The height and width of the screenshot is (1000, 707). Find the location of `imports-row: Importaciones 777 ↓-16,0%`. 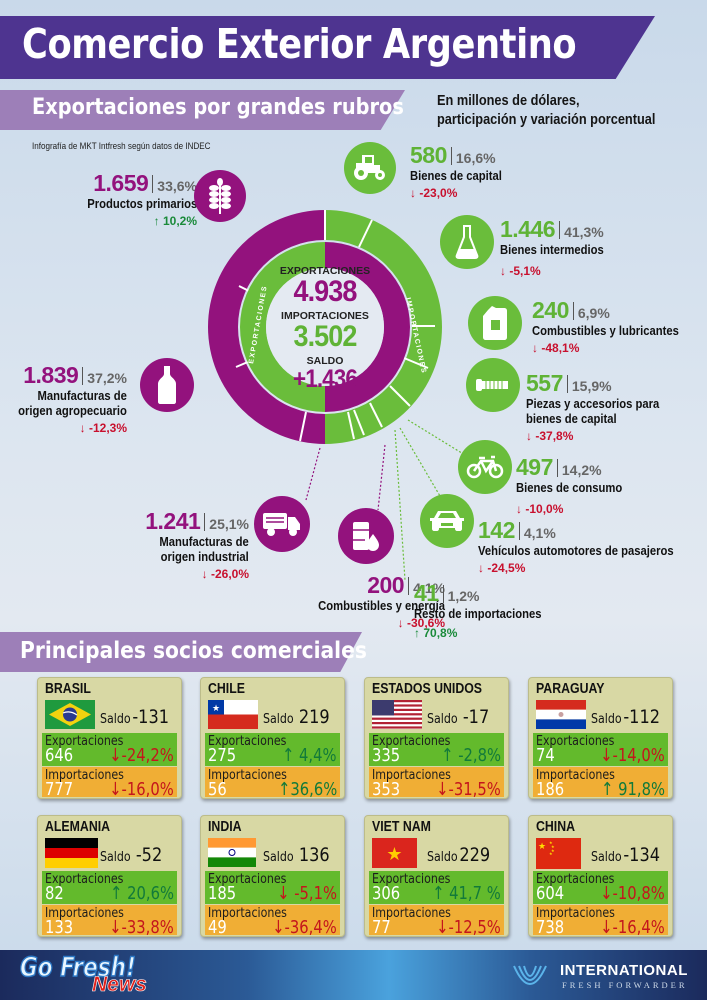

imports-row: Importaciones 777 ↓-16,0% is located at coordinates (109, 783).